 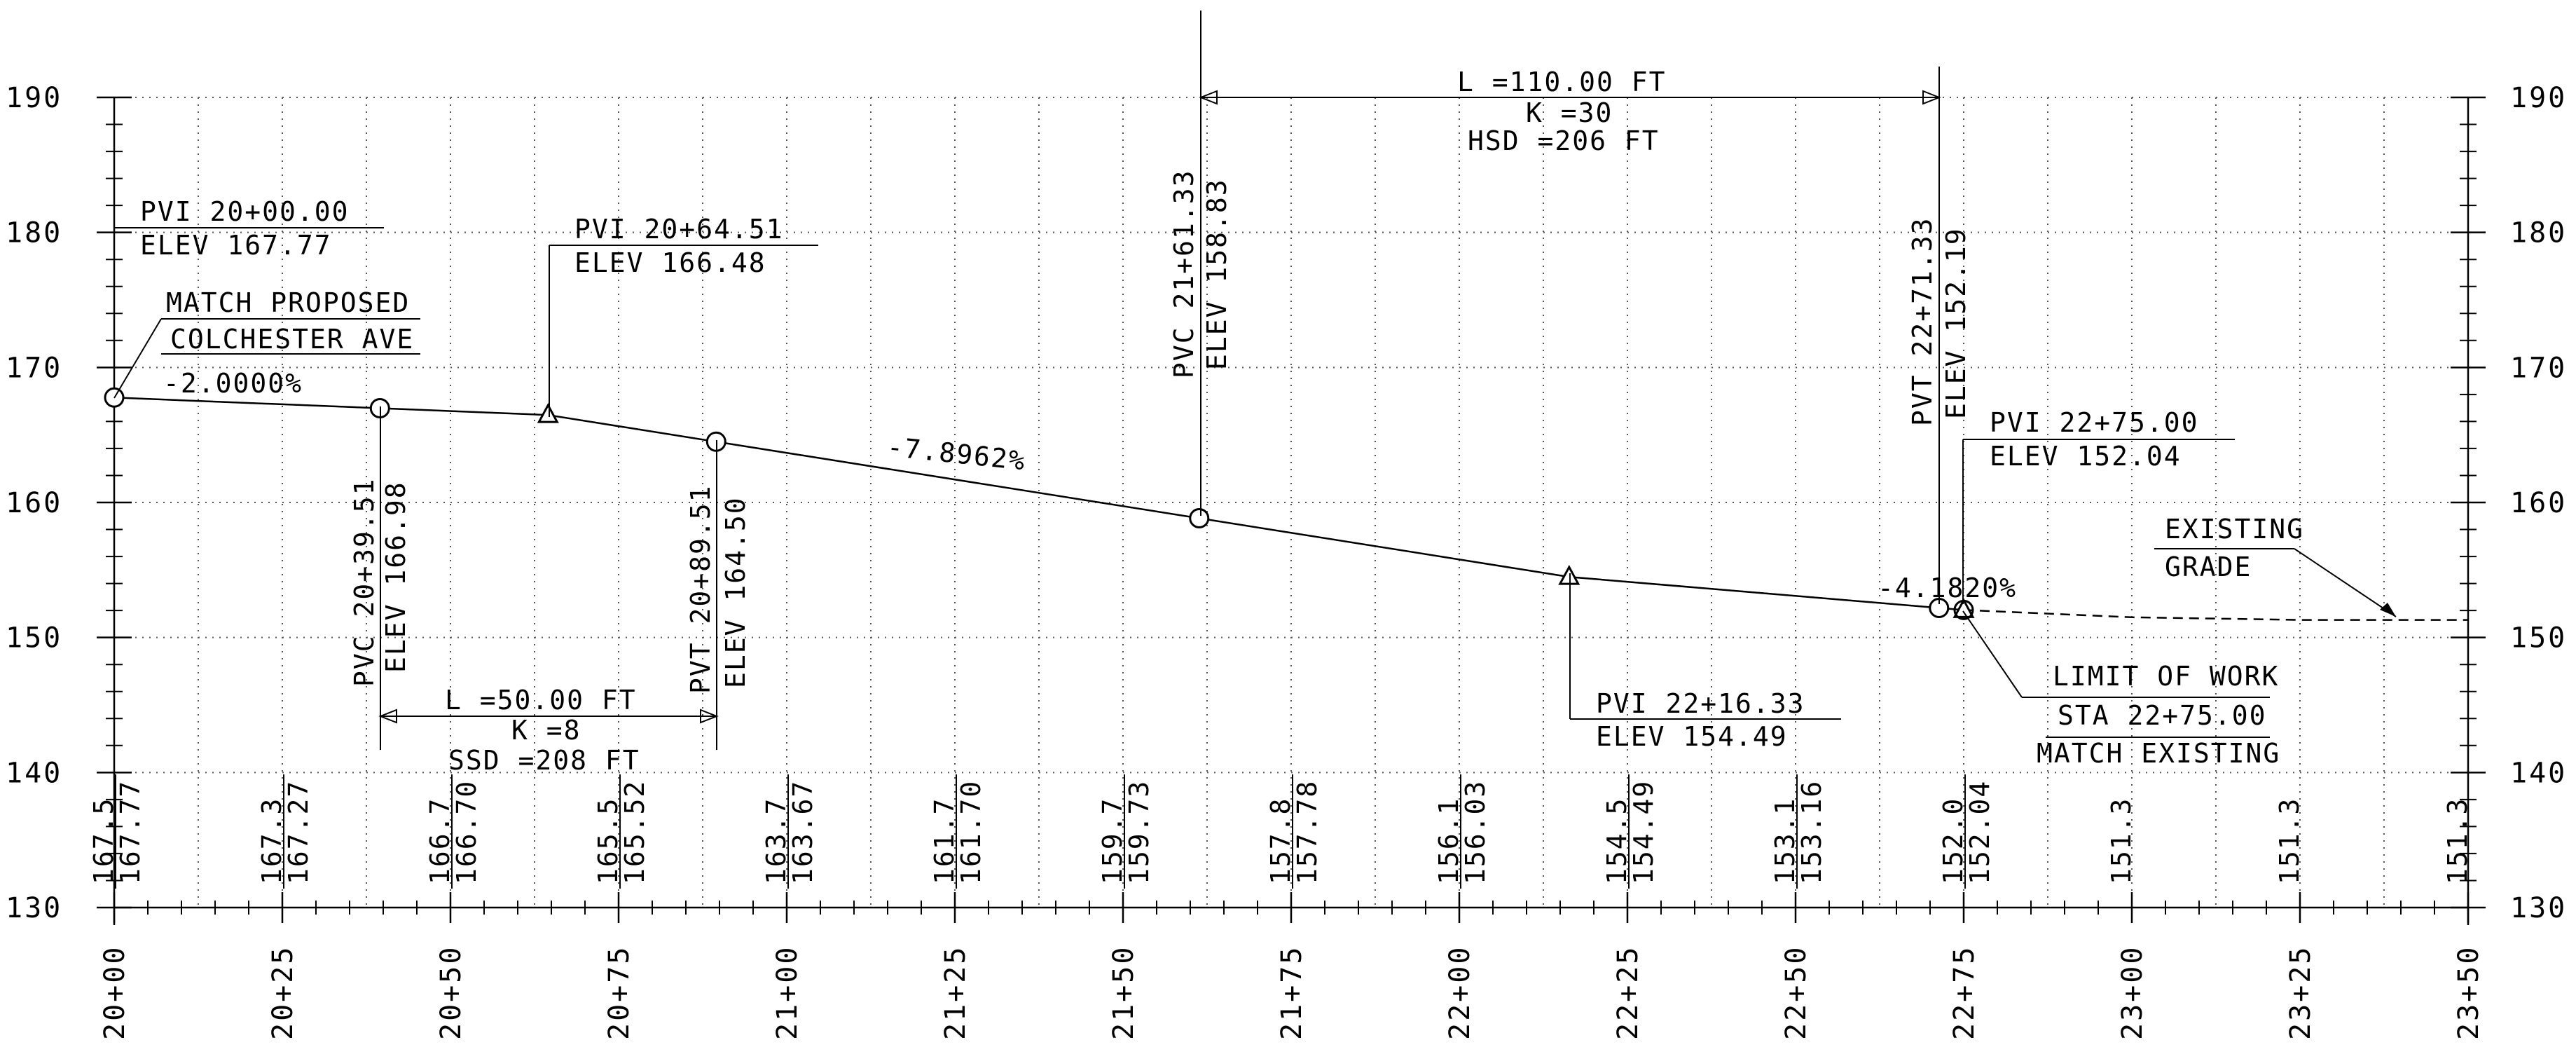 What do you see at coordinates (1184, 273) in the screenshot?
I see `pvc2-station: PVC 21+61.33` at bounding box center [1184, 273].